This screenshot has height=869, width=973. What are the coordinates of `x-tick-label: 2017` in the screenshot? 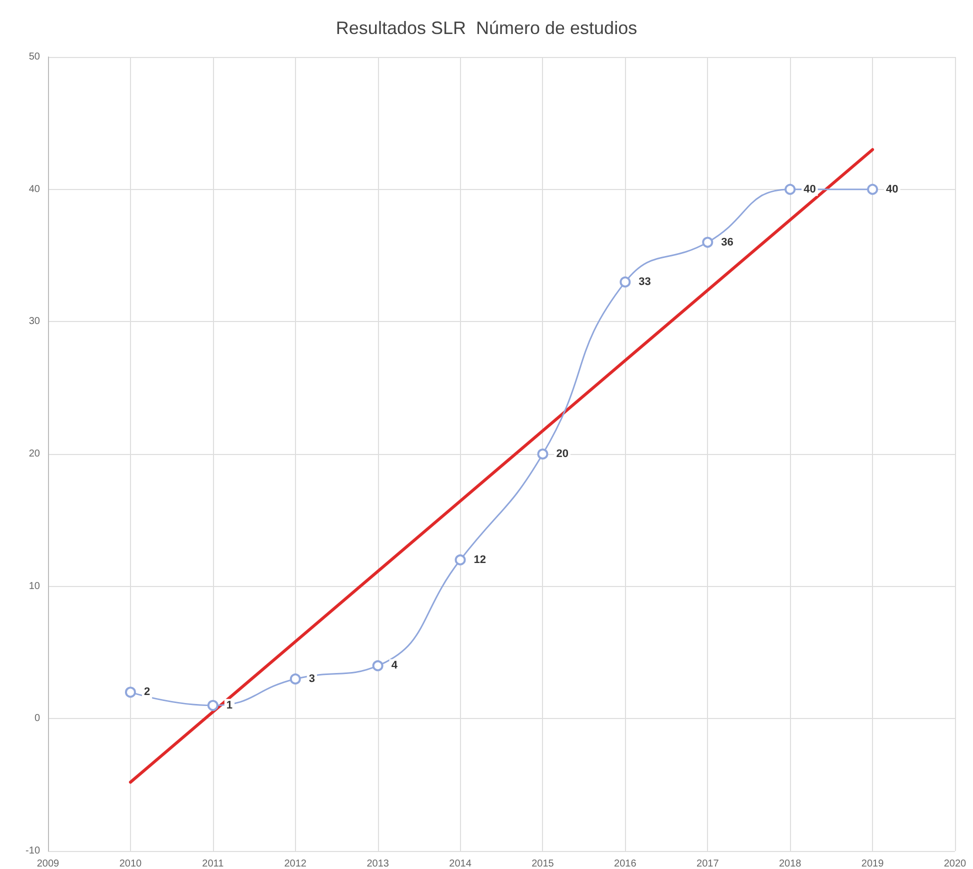 It's located at (708, 863).